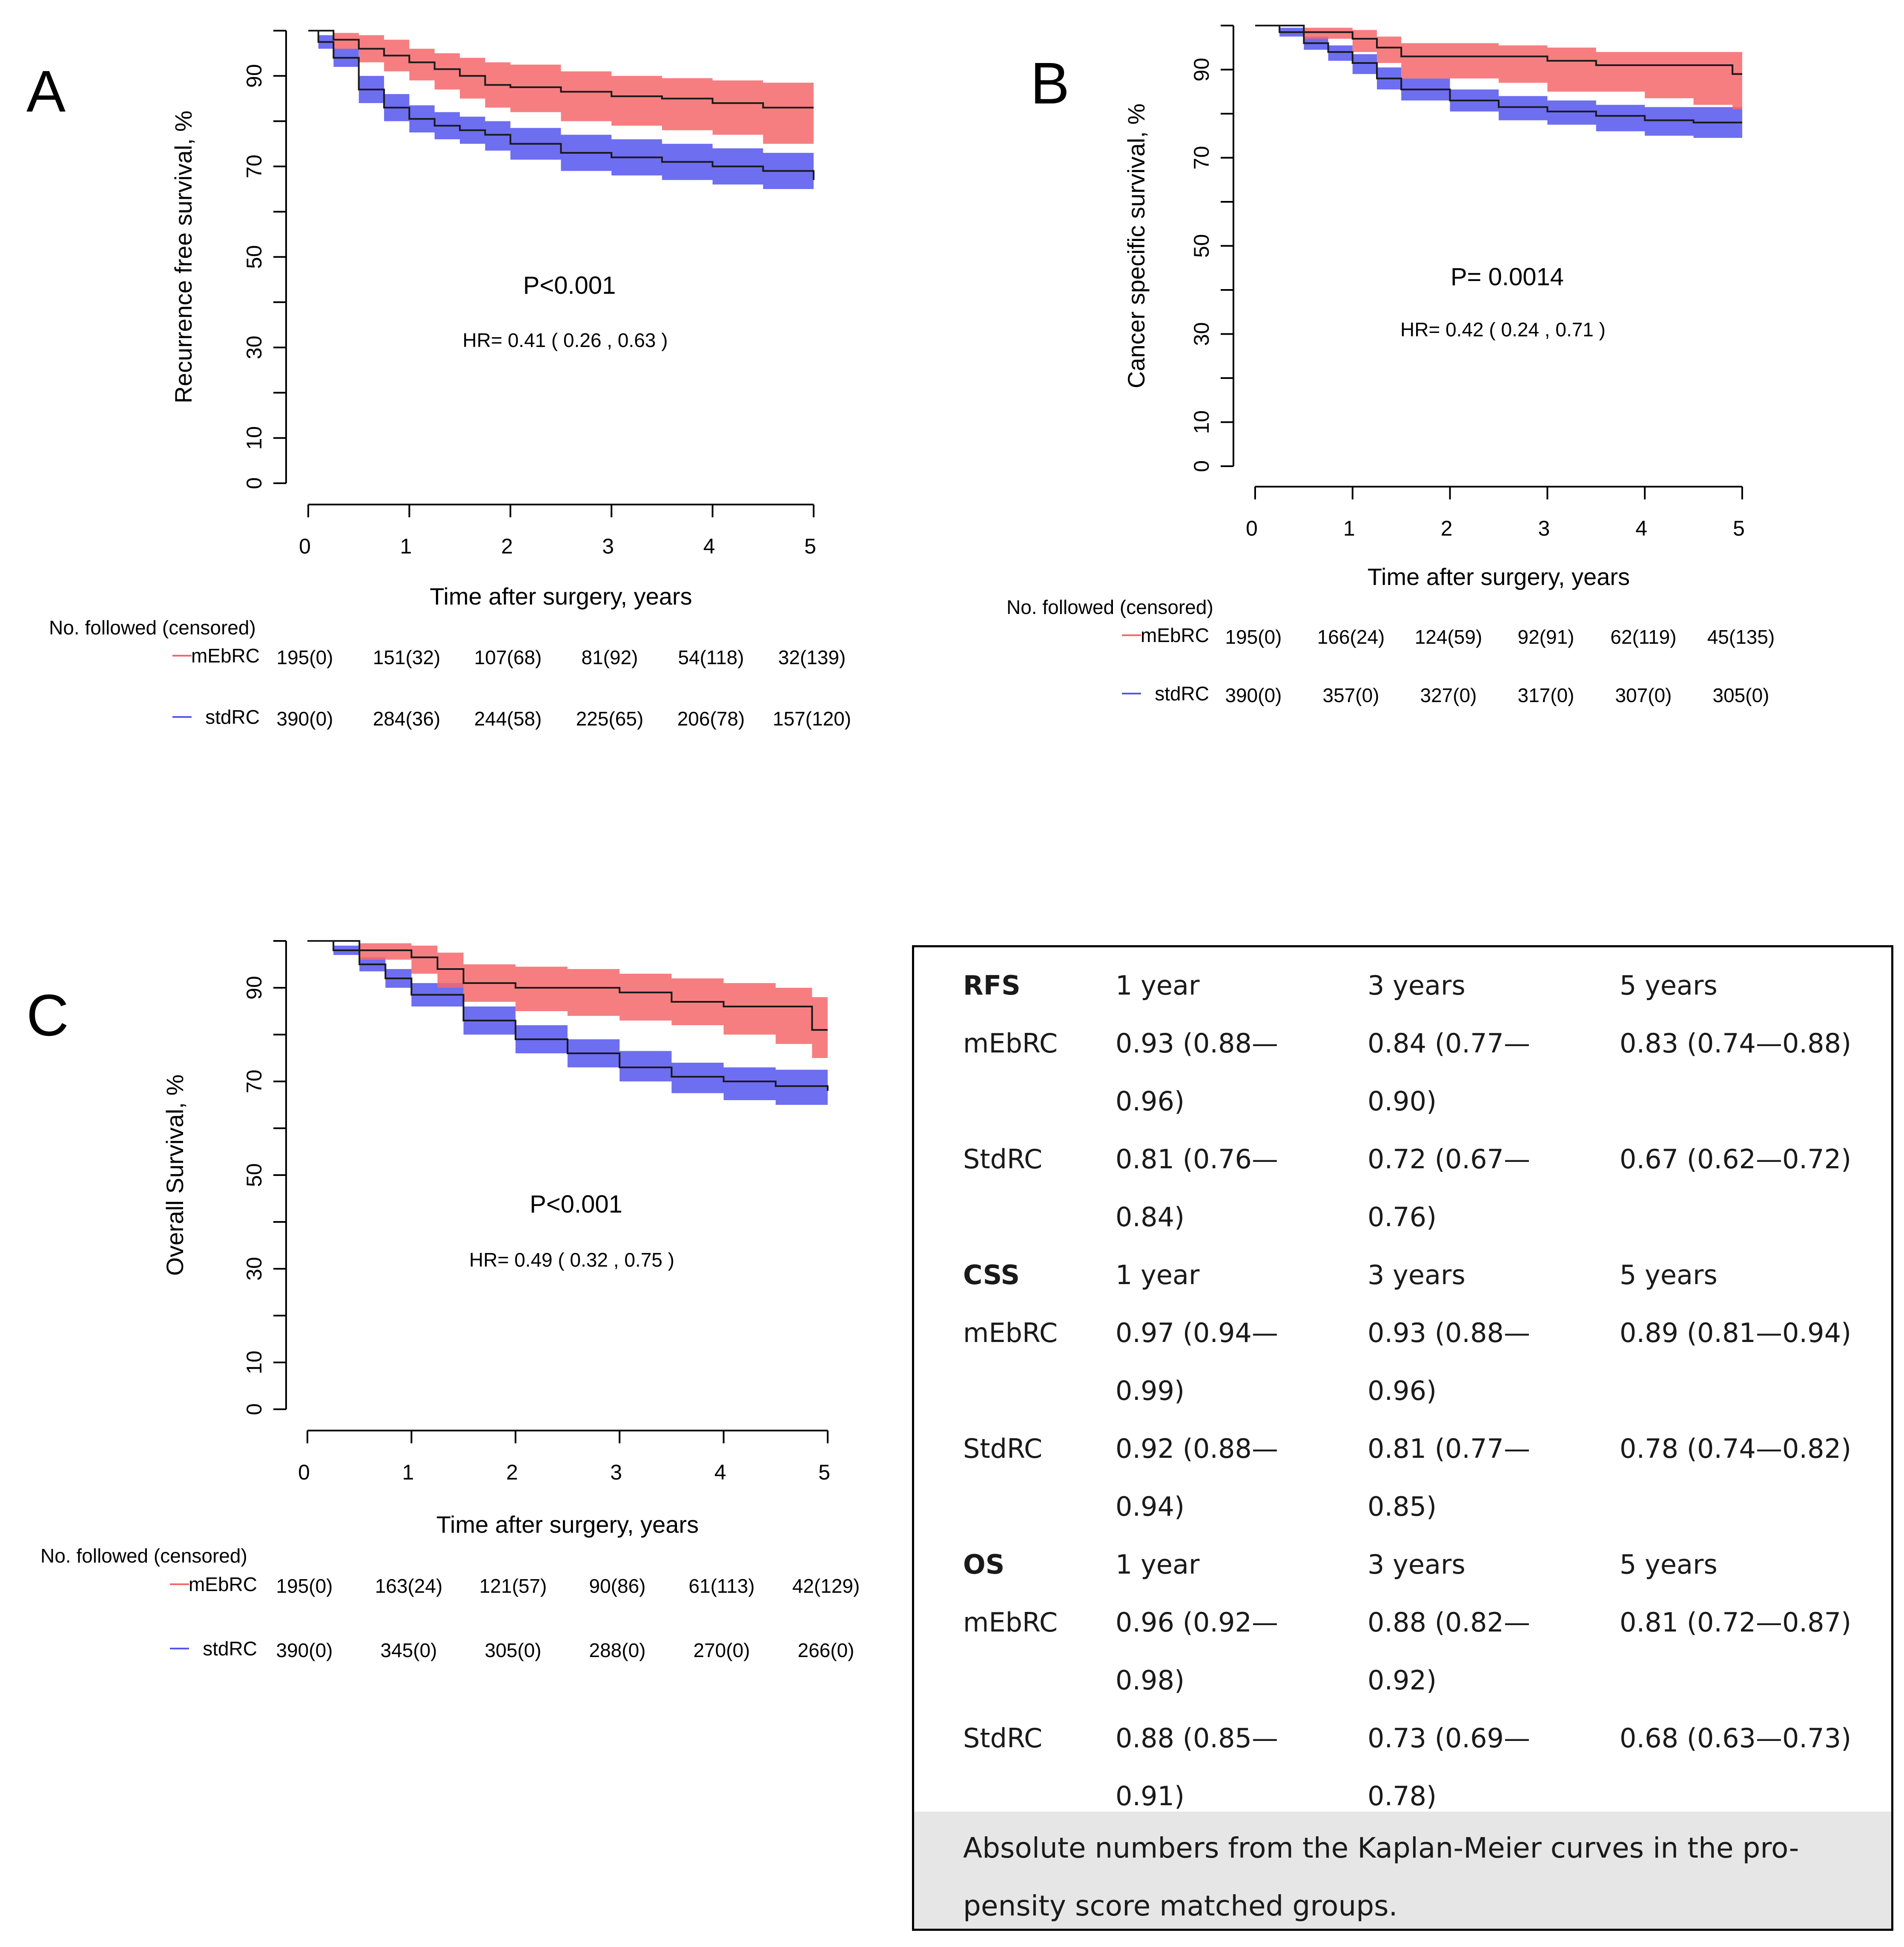 This screenshot has height=1947, width=1904. I want to click on ci-band-stdrc, so click(561, 117).